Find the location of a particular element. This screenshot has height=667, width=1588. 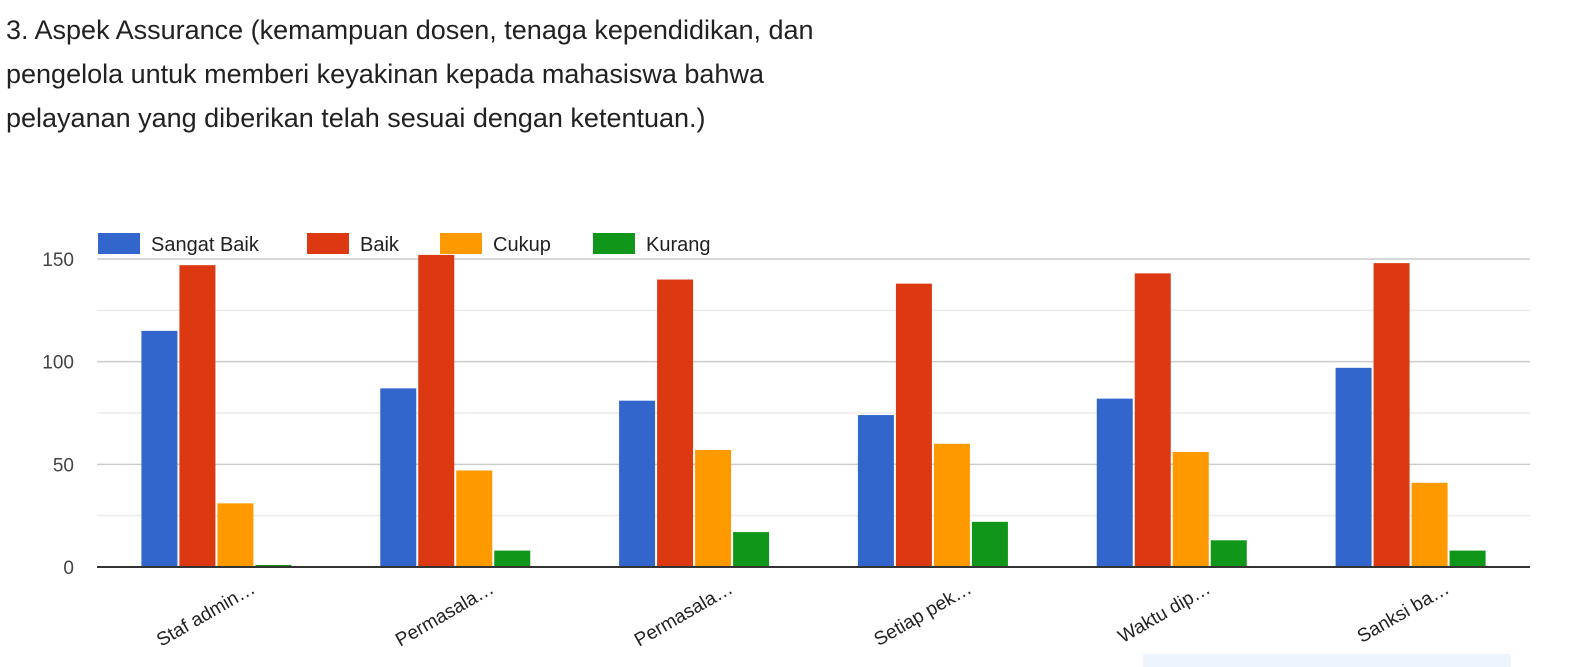

y-tick-label: 0 is located at coordinates (68, 568).